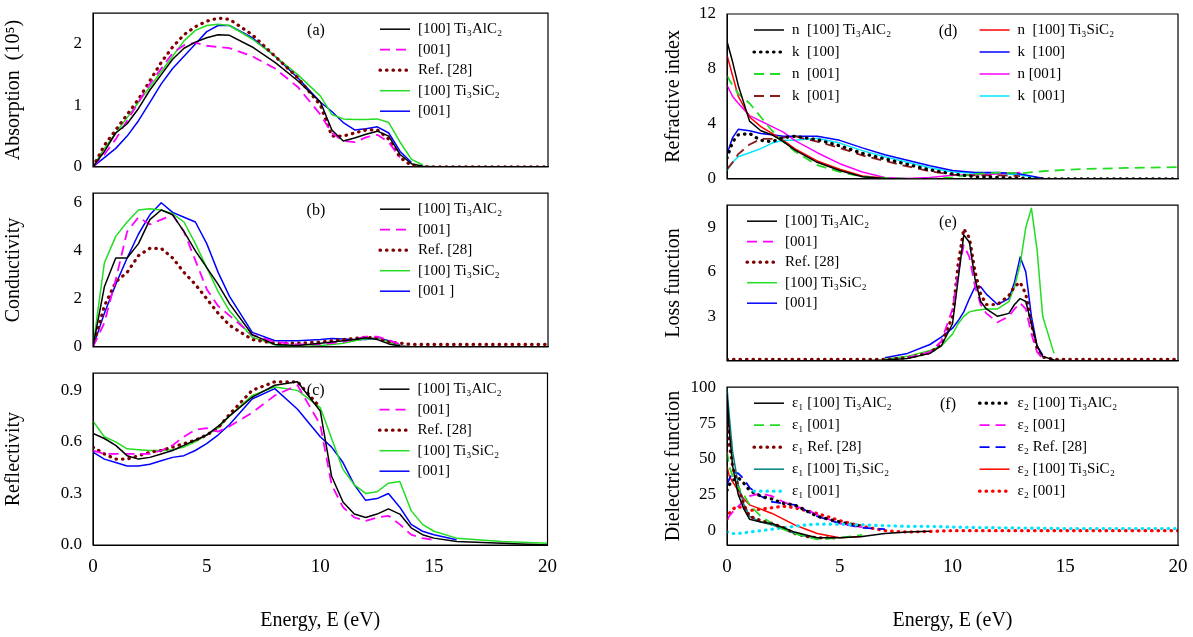 The height and width of the screenshot is (637, 1193). Describe the element at coordinates (436, 290) in the screenshot. I see `legend-label: [001 ]` at that location.